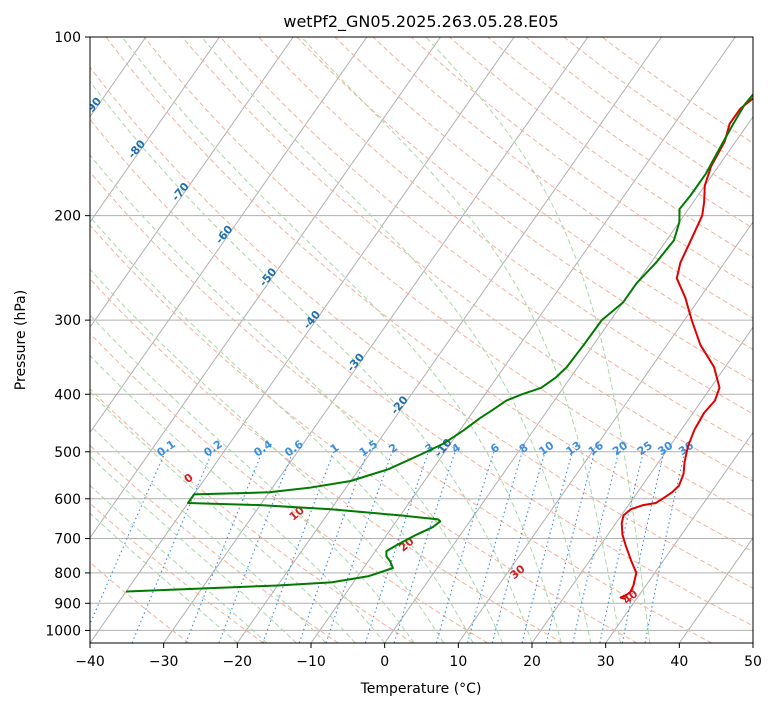 The height and width of the screenshot is (708, 775). I want to click on y-axis-label: Pressure (hPa), so click(21, 340).